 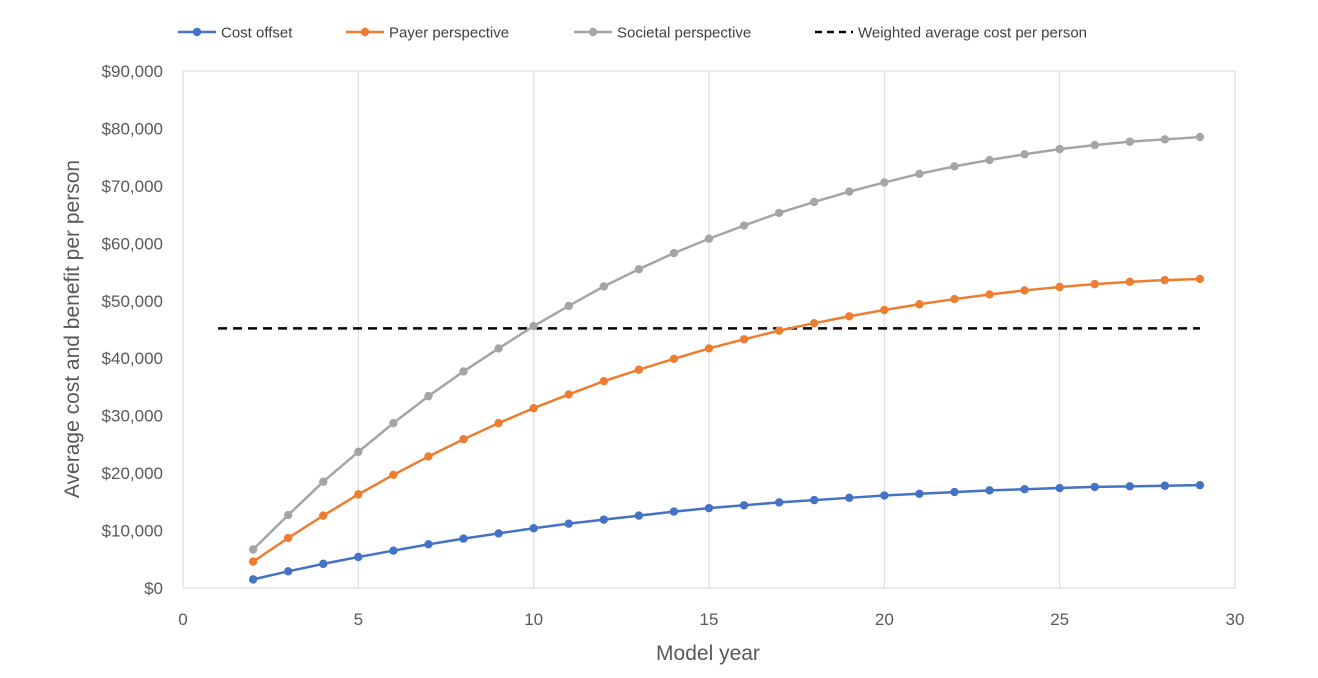 What do you see at coordinates (972, 33) in the screenshot?
I see `legend-label: Weighted average cost per person` at bounding box center [972, 33].